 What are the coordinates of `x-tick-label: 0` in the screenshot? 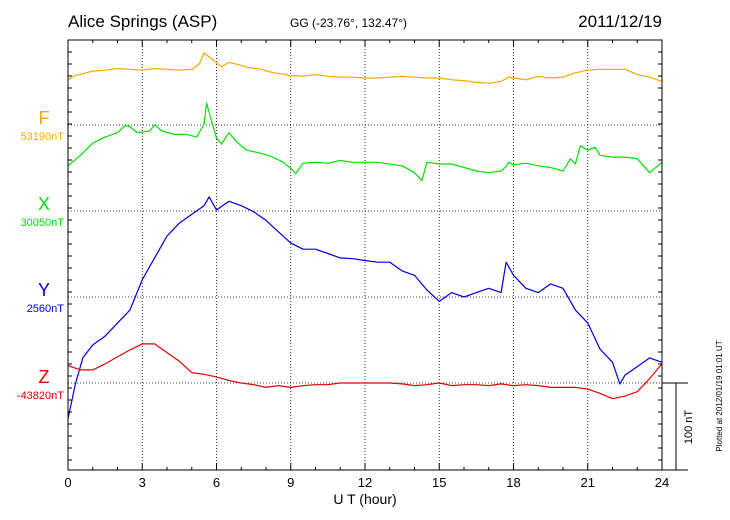 It's located at (67, 482).